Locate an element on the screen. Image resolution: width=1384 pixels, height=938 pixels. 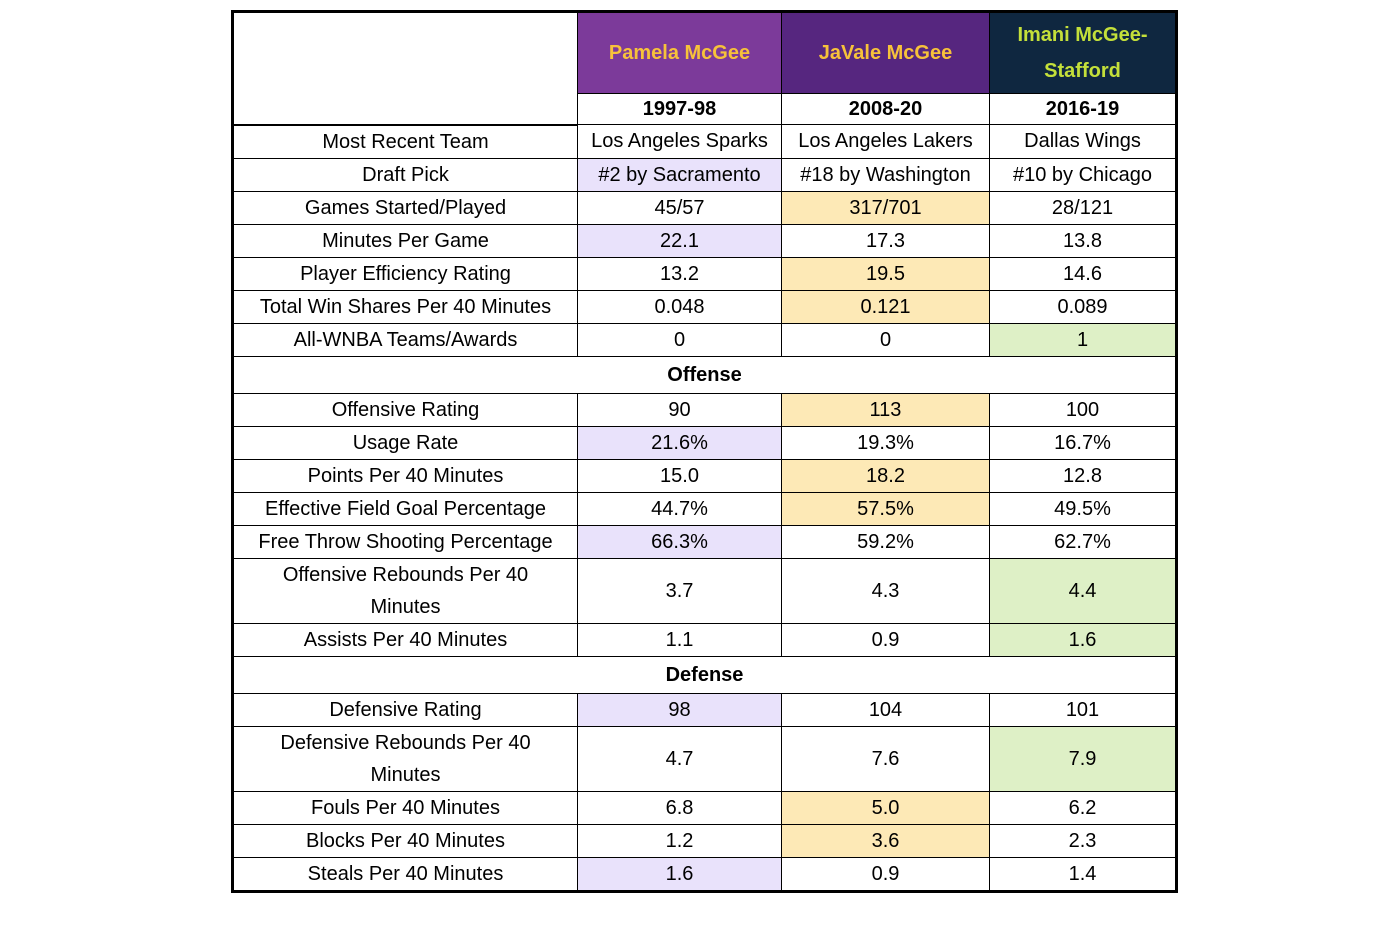
years-imani: 2016-19 is located at coordinates (1083, 109).